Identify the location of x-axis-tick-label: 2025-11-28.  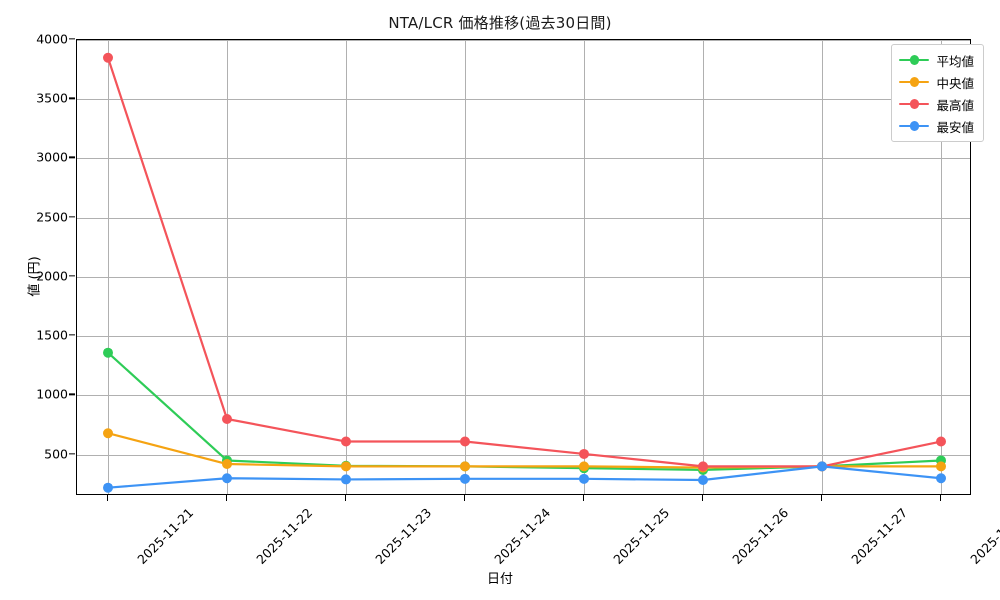
(983, 536).